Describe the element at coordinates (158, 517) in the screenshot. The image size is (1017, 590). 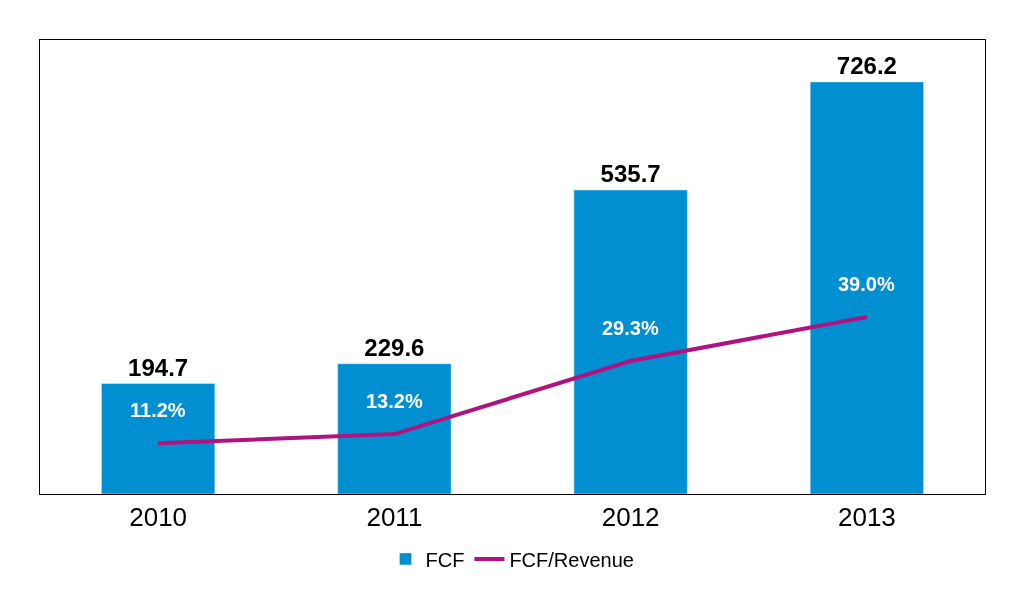
I see `x-tick-label: 2010` at that location.